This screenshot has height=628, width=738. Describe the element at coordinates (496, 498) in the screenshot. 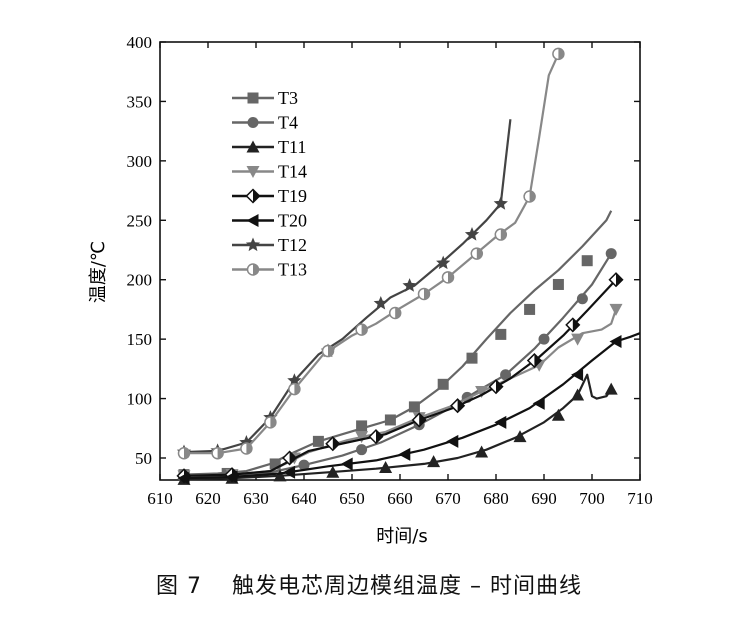

I see `x-tick-label: 680` at that location.